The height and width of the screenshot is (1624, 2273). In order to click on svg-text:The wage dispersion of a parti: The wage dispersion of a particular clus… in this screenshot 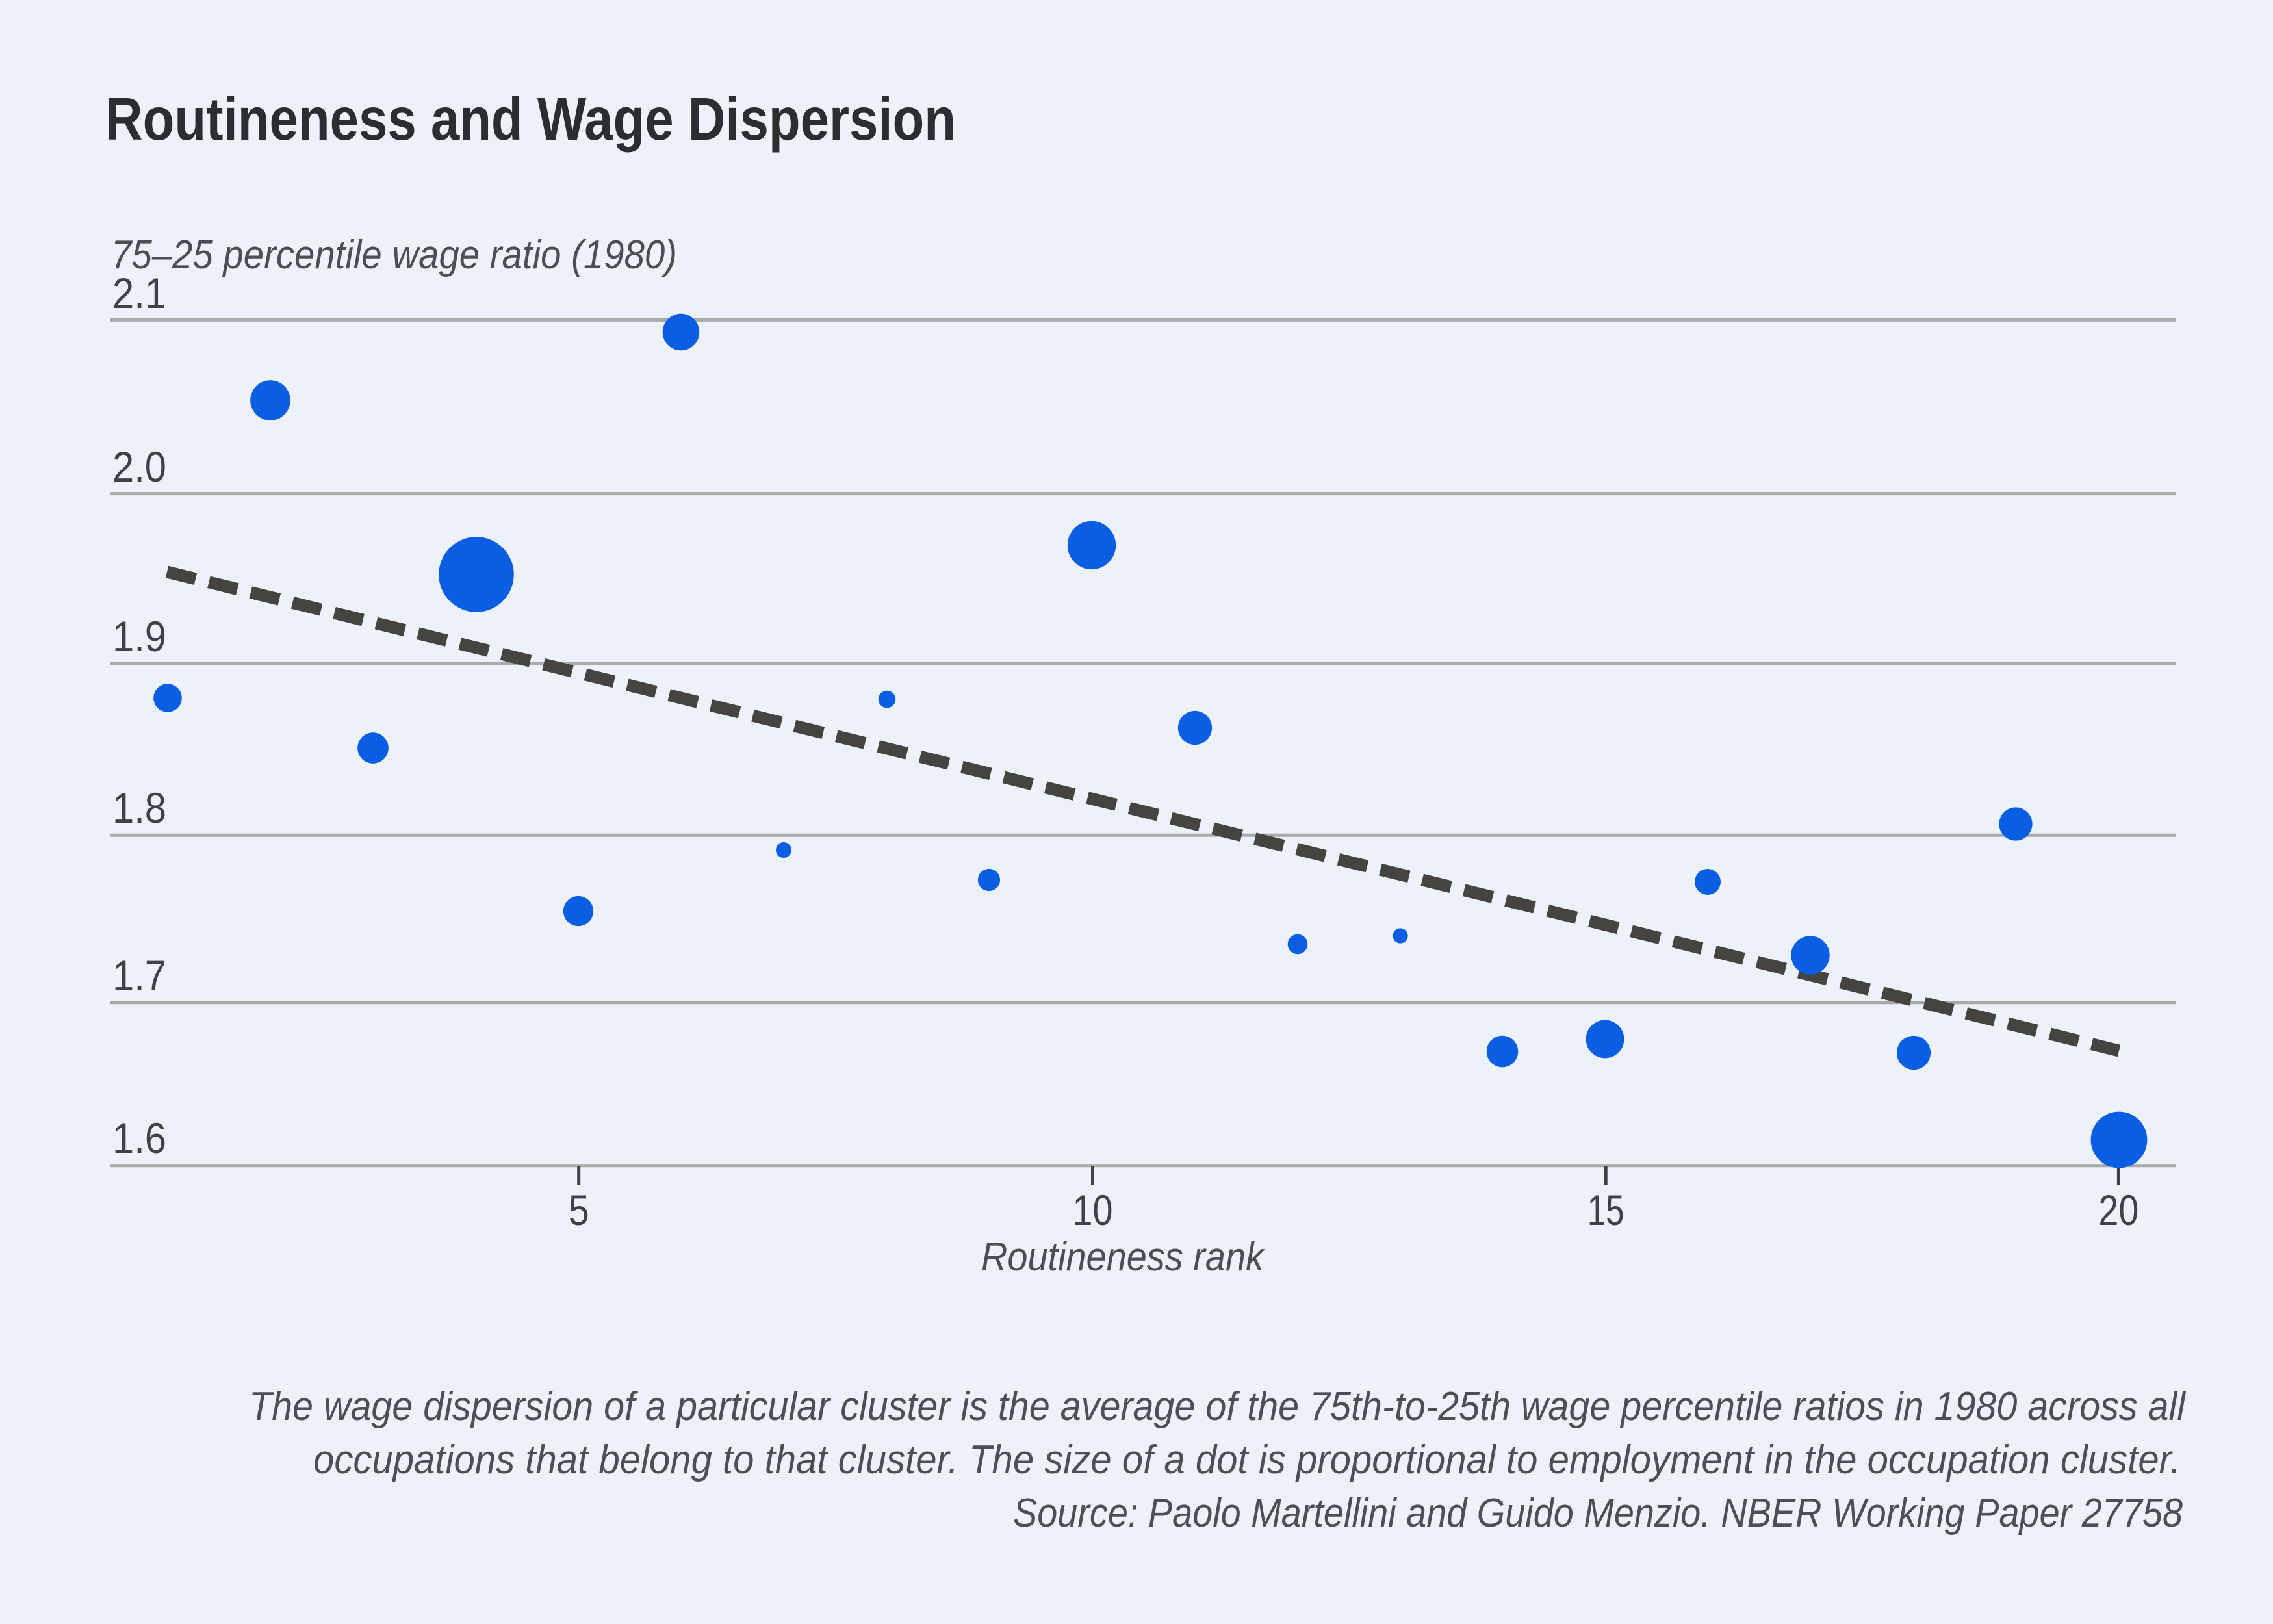, I will do `click(1218, 1406)`.